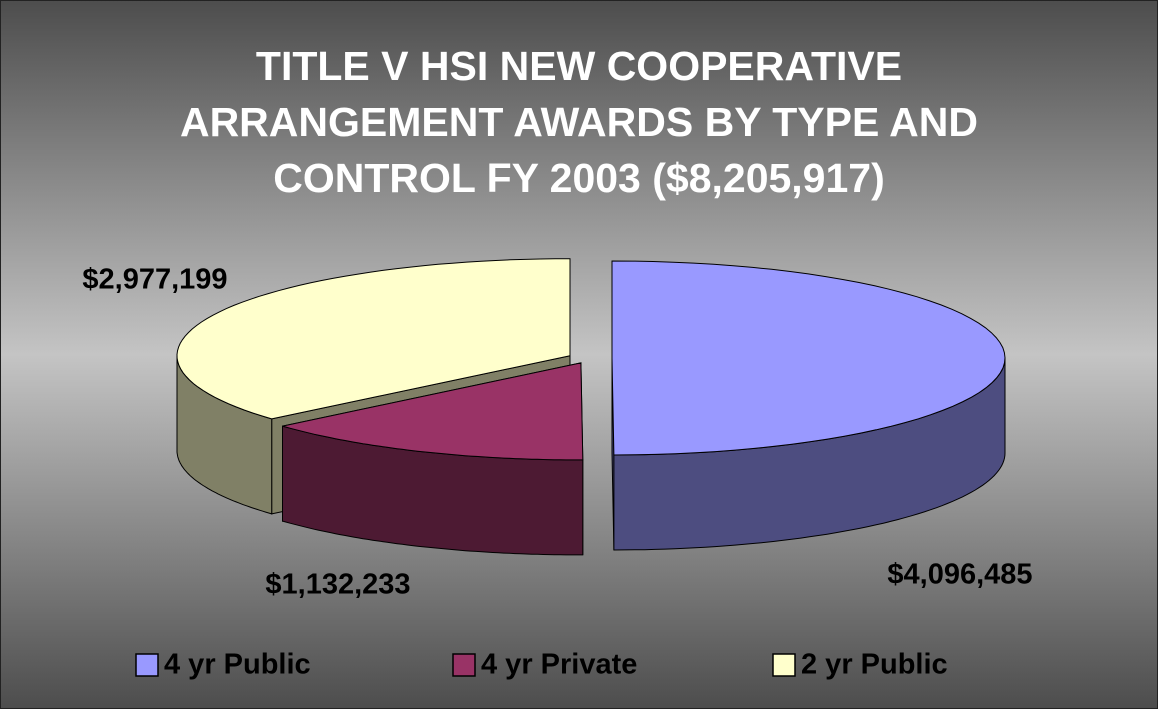 The height and width of the screenshot is (709, 1158). Describe the element at coordinates (337, 585) in the screenshot. I see `data-label: $1,132,233` at that location.